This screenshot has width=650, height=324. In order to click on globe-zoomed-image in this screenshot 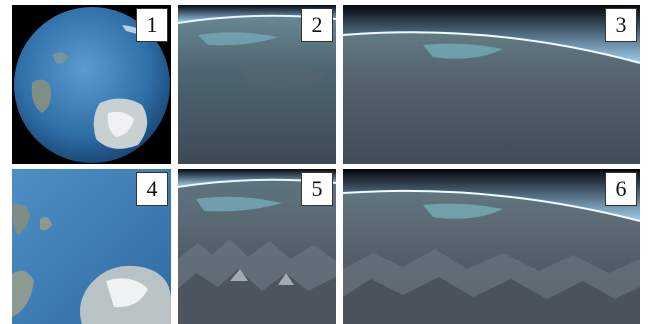, I will do `click(91, 246)`.